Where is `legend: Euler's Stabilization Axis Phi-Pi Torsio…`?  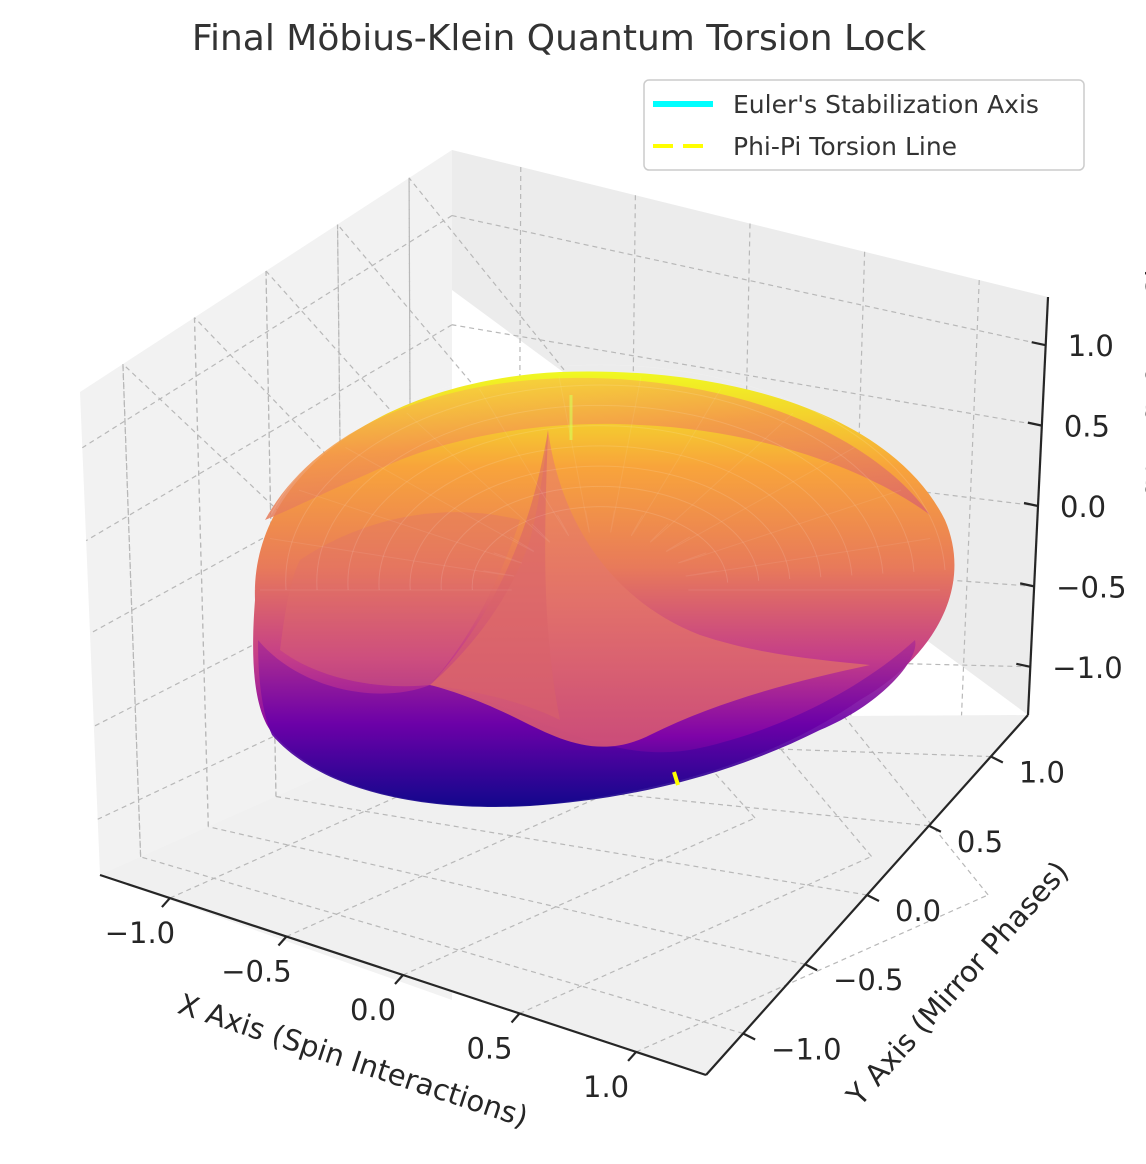 legend: Euler's Stabilization Axis Phi-Pi Torsio… is located at coordinates (864, 125).